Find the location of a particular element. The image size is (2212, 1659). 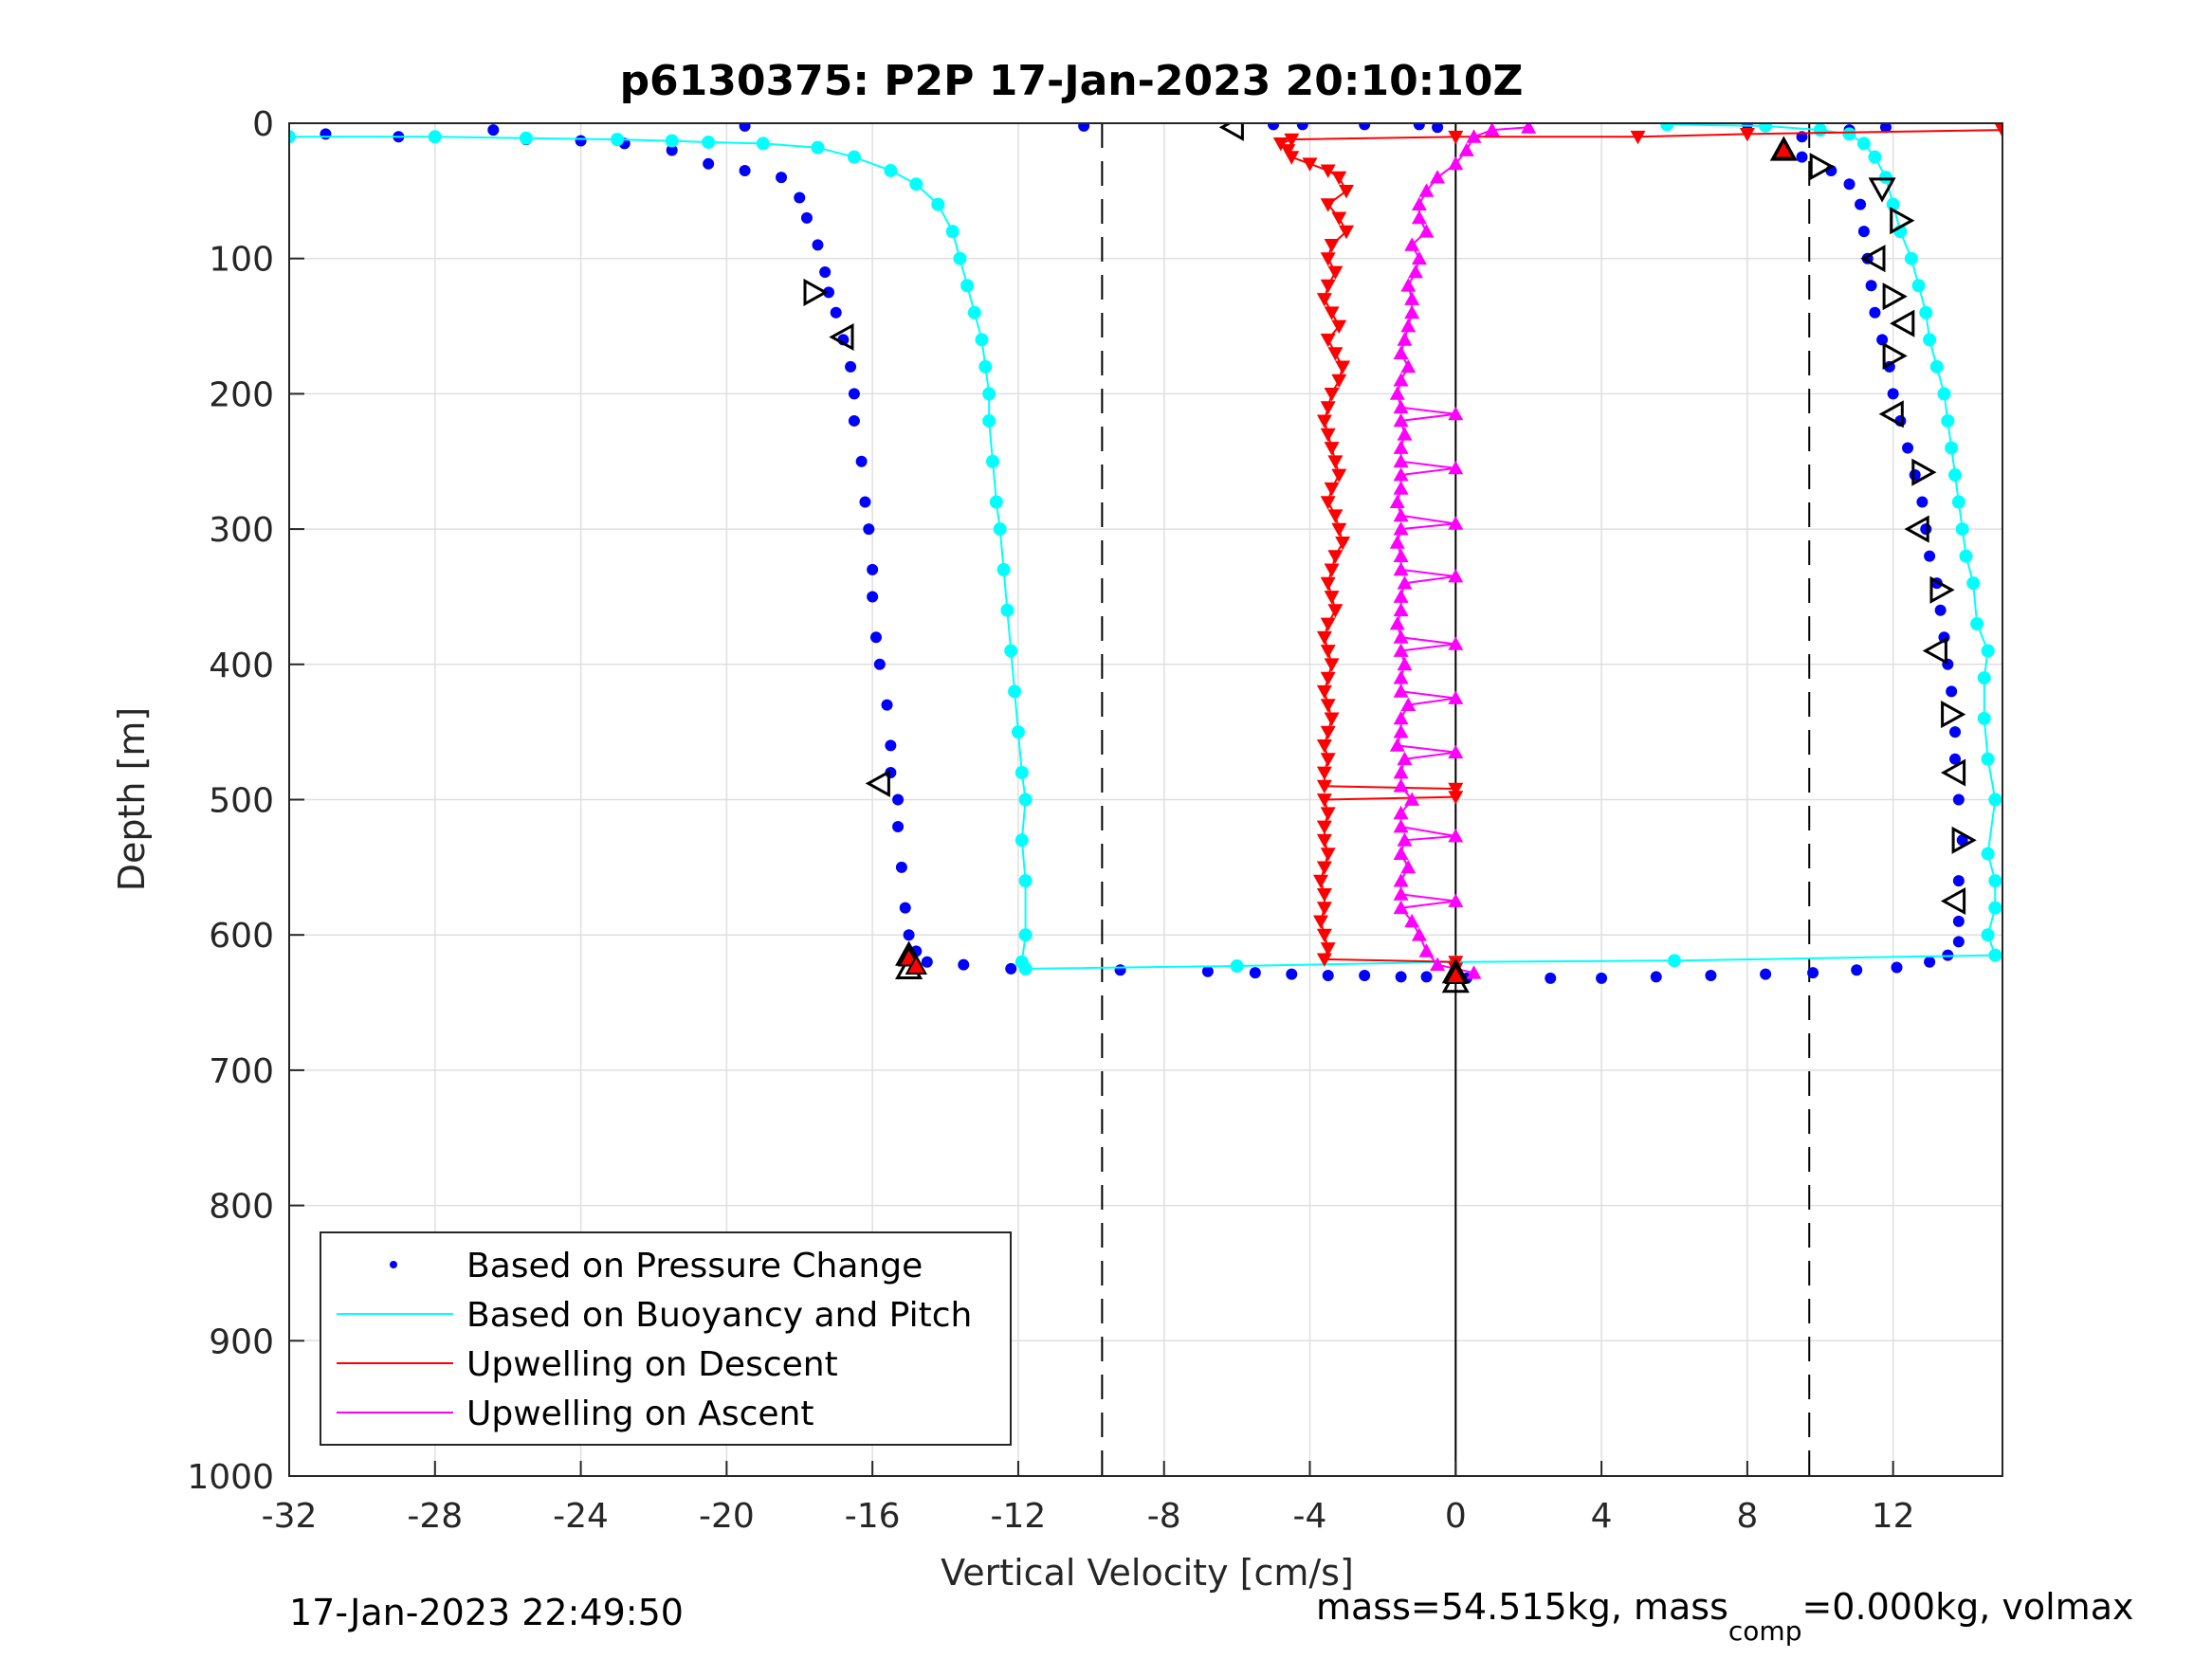

y-tick-label: 800 is located at coordinates (241, 1207).